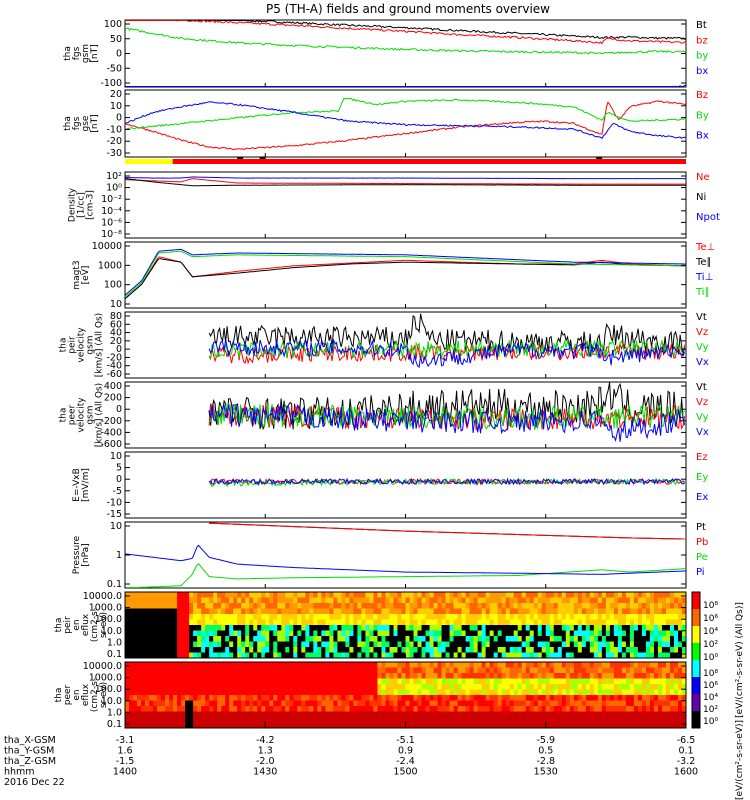 The height and width of the screenshot is (800, 750). Describe the element at coordinates (546, 772) in the screenshot. I see `x-tick-label: 1530` at that location.